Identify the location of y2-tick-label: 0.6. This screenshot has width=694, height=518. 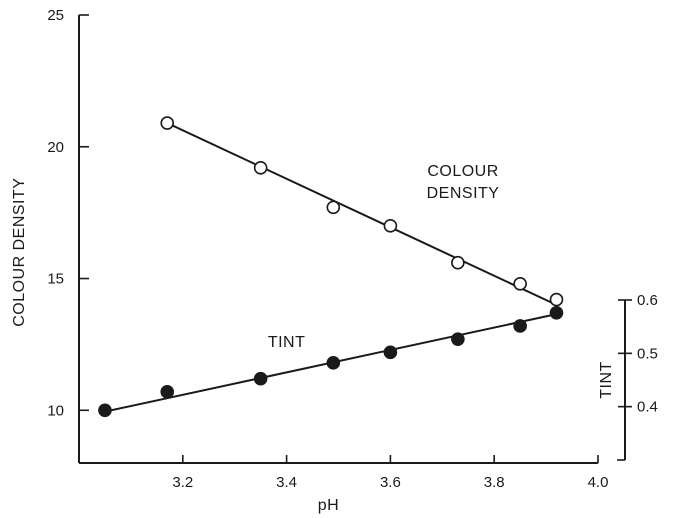
(647, 300).